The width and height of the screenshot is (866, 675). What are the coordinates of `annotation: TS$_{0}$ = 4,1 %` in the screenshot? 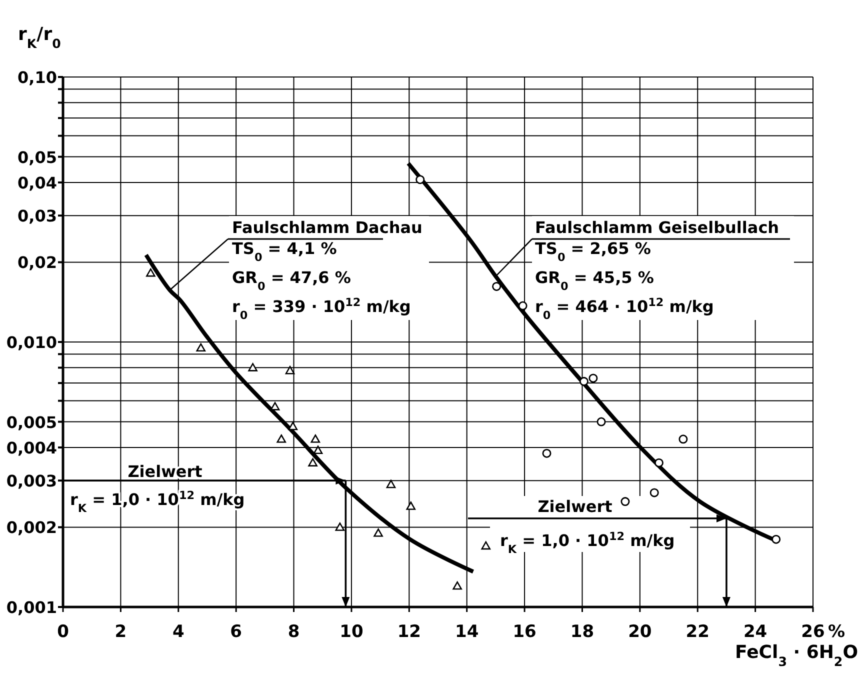 It's located at (284, 251).